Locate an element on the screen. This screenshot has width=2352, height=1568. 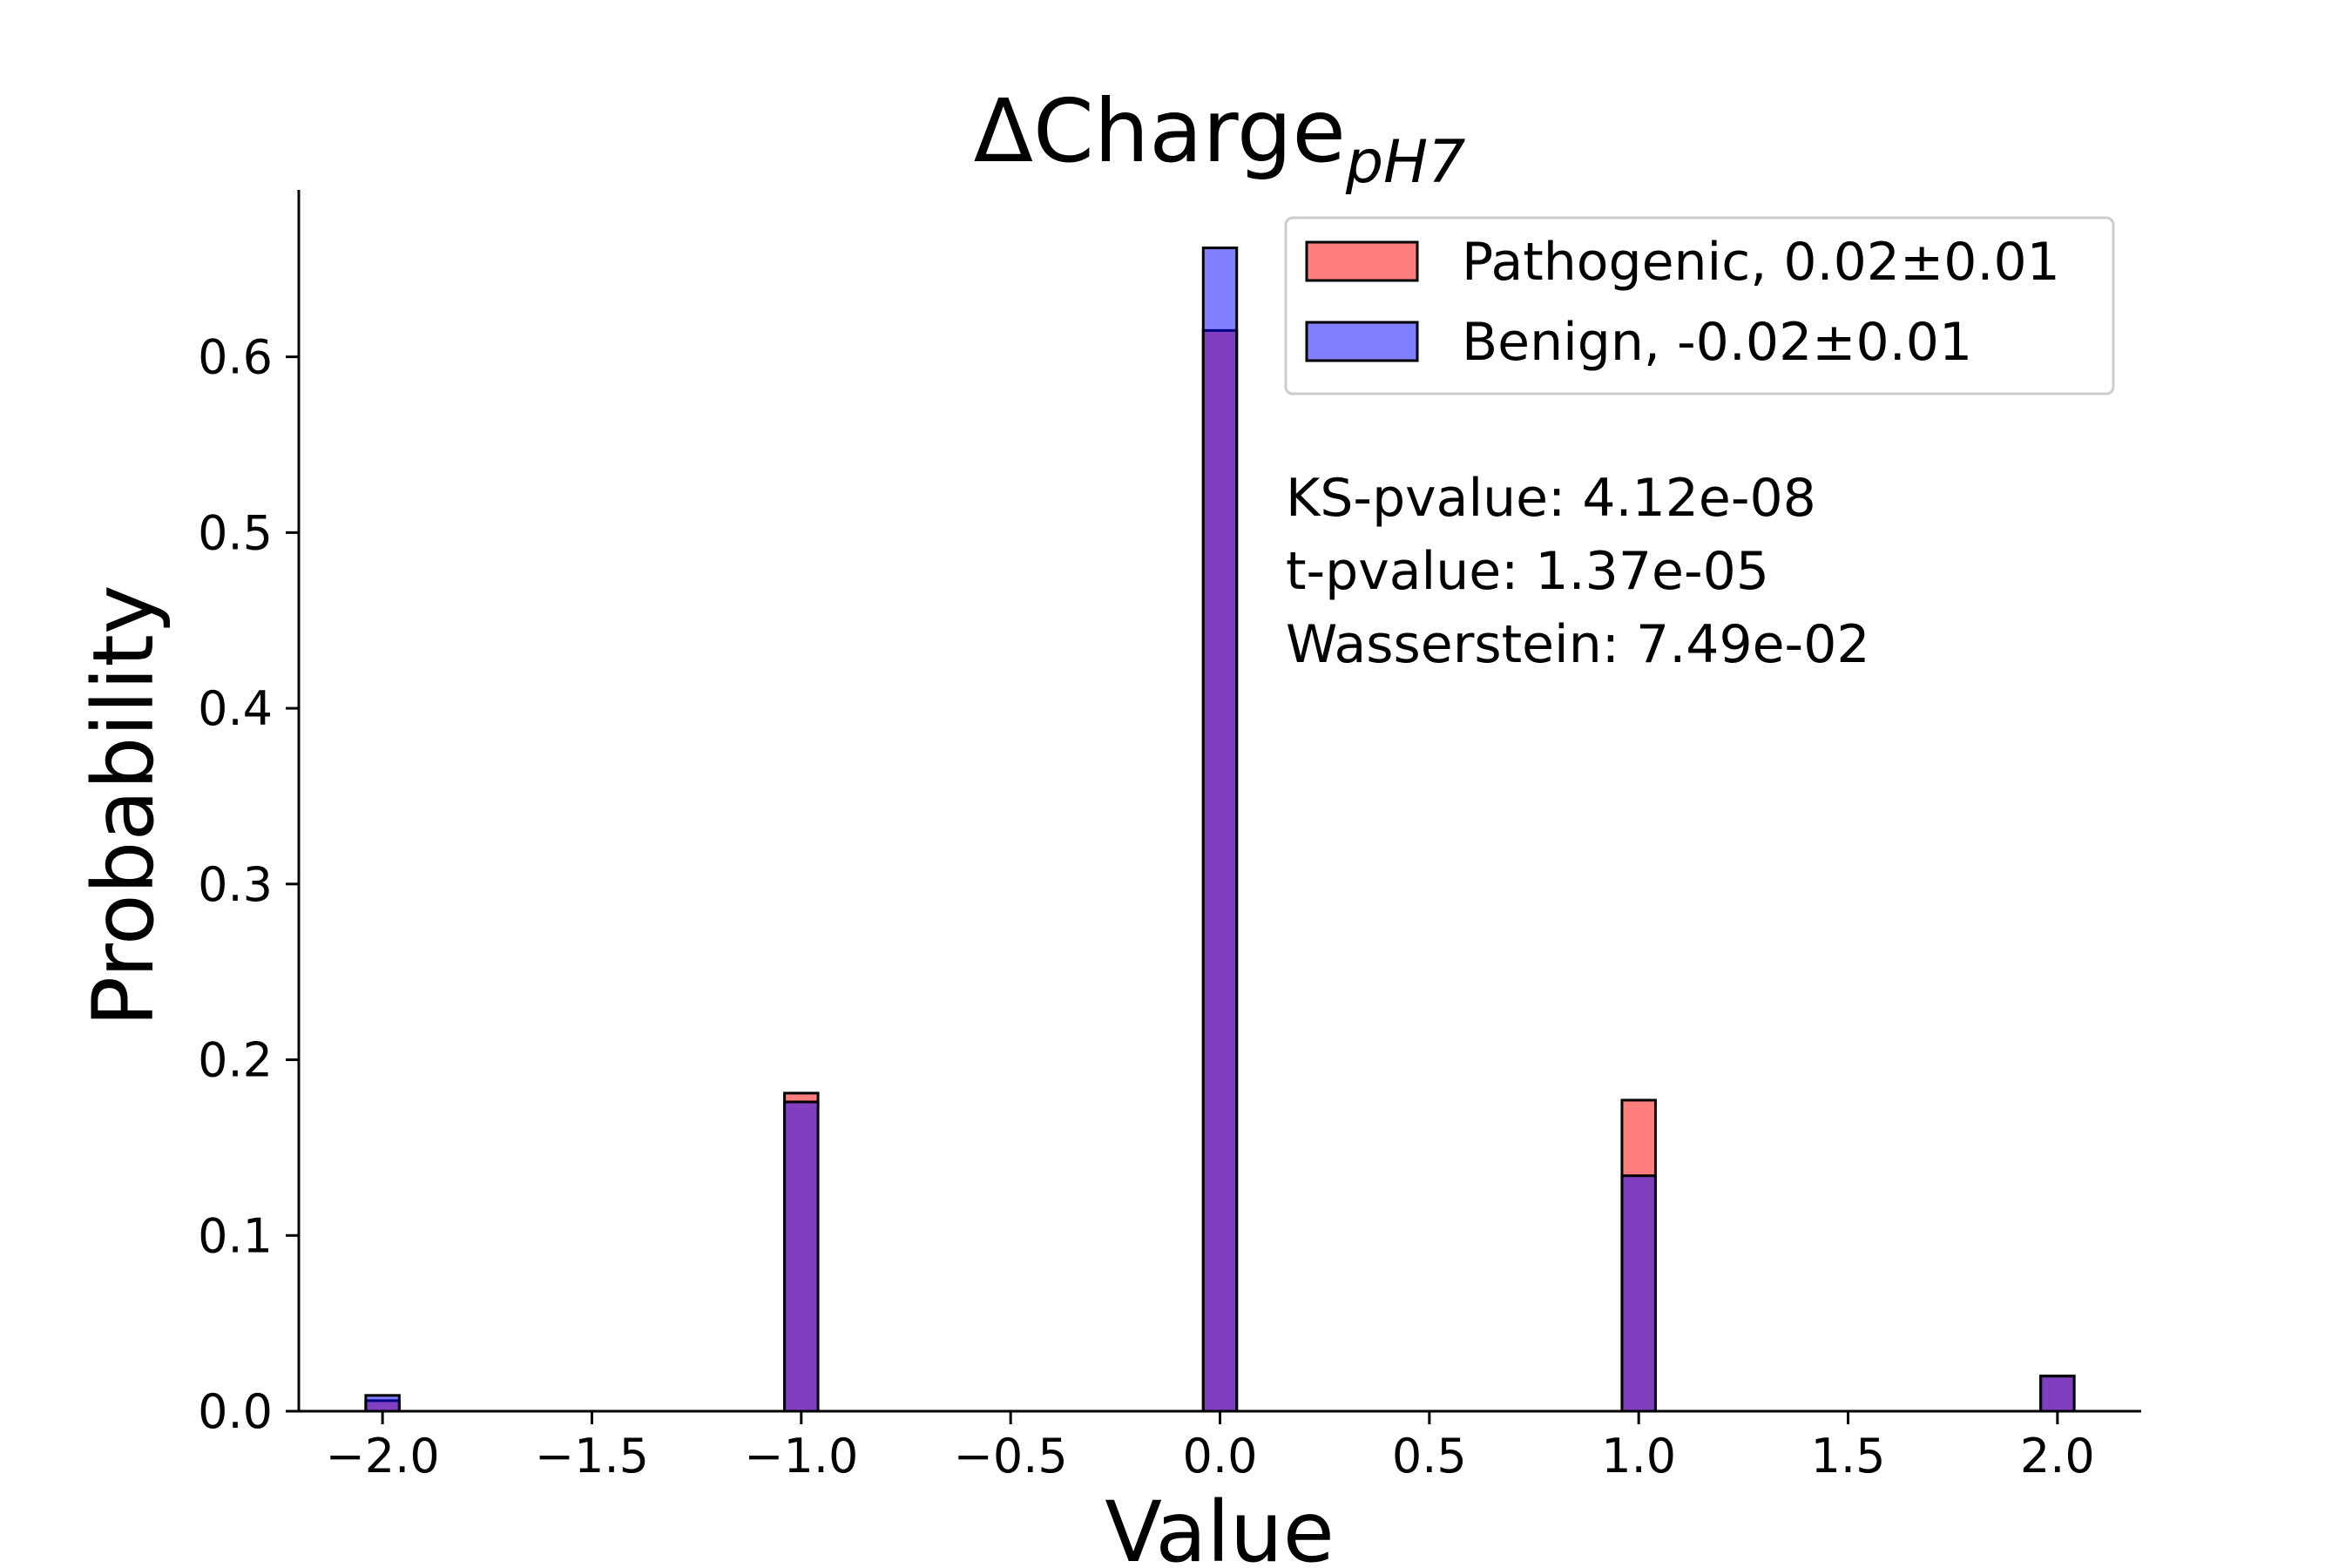
y-tick-label: 0.2 is located at coordinates (235, 1060).